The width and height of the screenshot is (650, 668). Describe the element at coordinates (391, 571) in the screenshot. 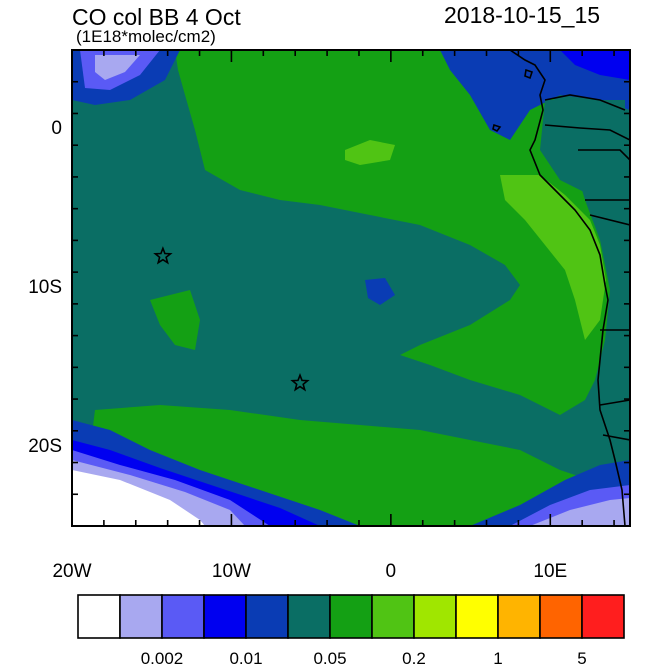

I see `lon-label: 0` at that location.